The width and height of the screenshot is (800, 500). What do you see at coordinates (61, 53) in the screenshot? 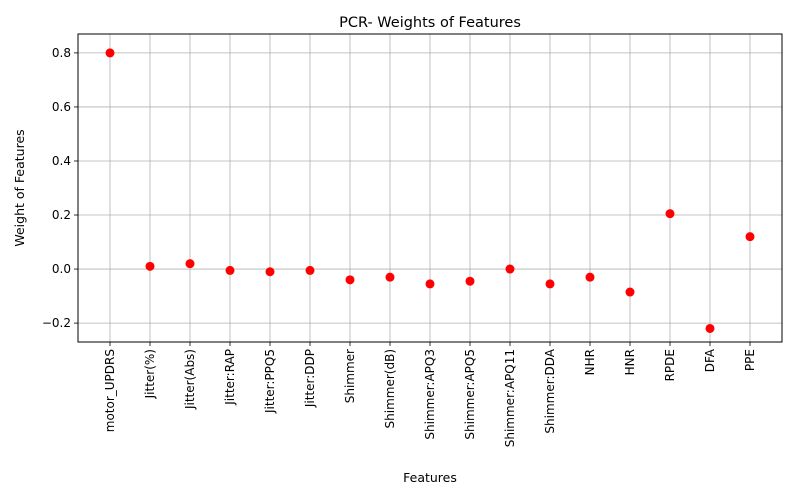
I see `y-tick-label: 0.8` at bounding box center [61, 53].